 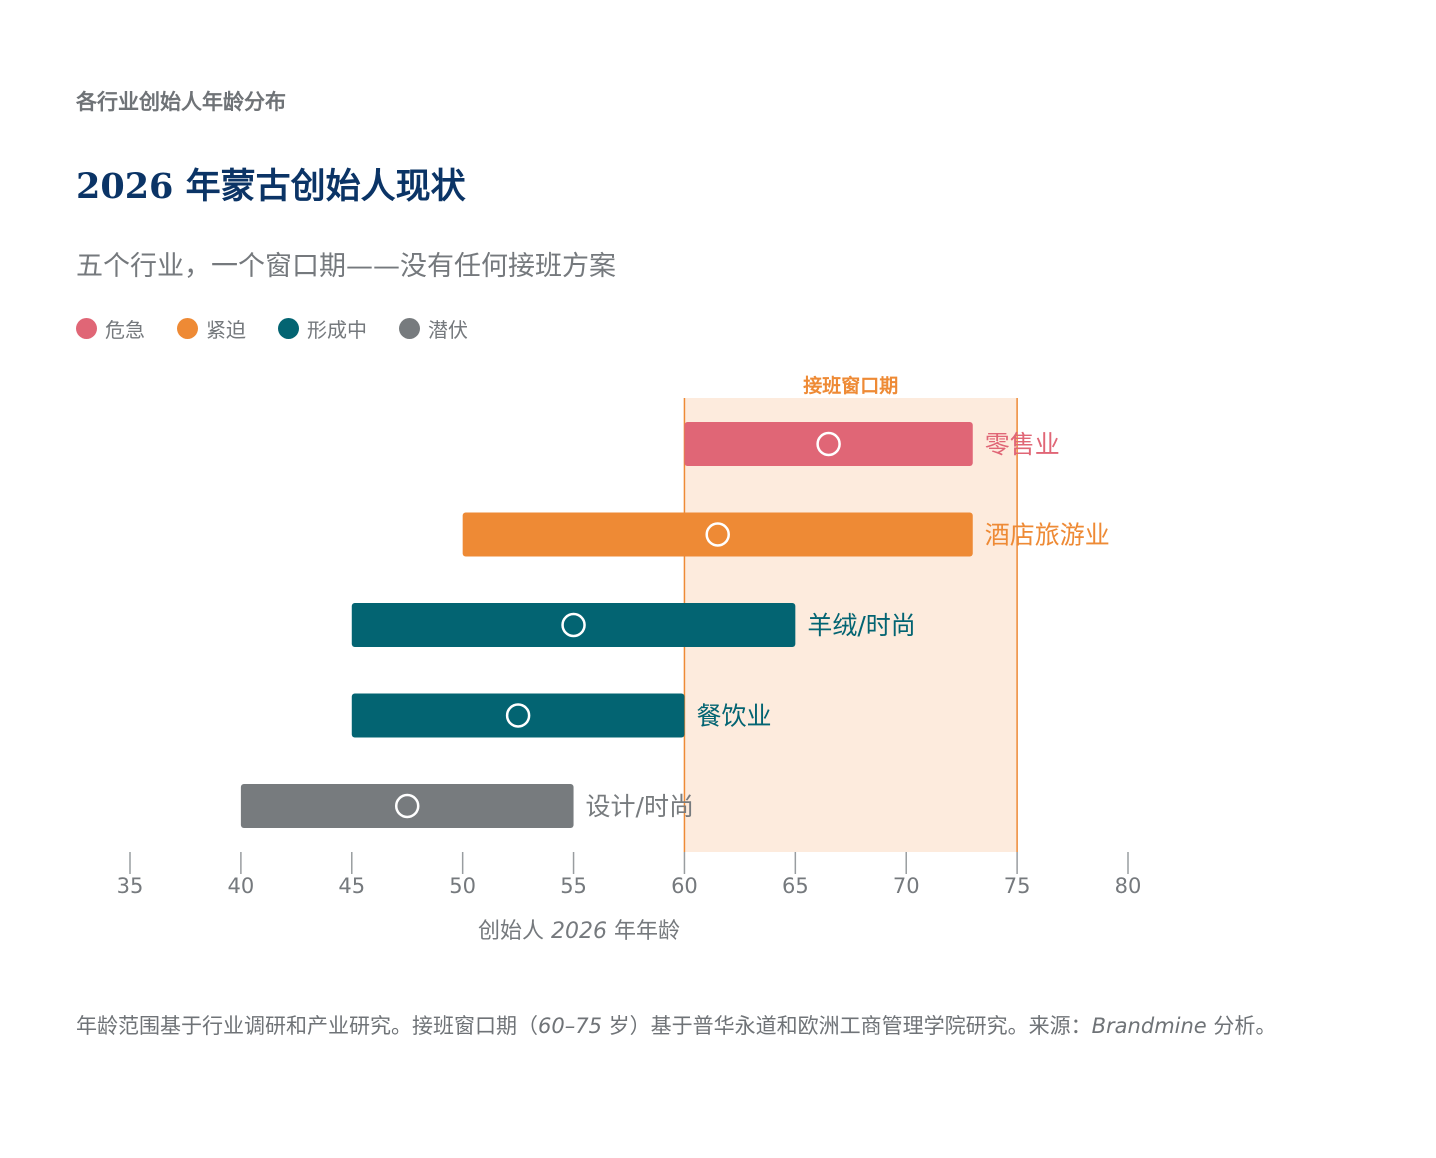 I want to click on legend-label: 紧迫, so click(x=226, y=330).